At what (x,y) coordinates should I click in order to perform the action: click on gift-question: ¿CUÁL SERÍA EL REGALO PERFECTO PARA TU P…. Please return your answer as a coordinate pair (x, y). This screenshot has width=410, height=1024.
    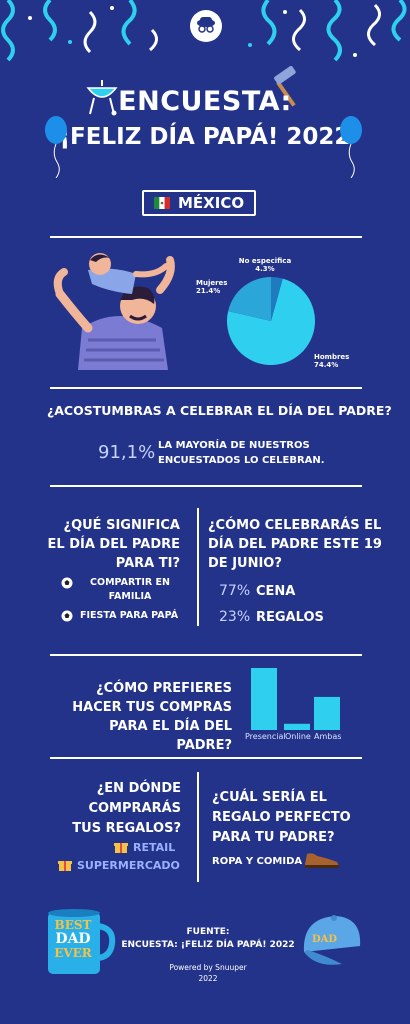
    Looking at the image, I should click on (281, 818).